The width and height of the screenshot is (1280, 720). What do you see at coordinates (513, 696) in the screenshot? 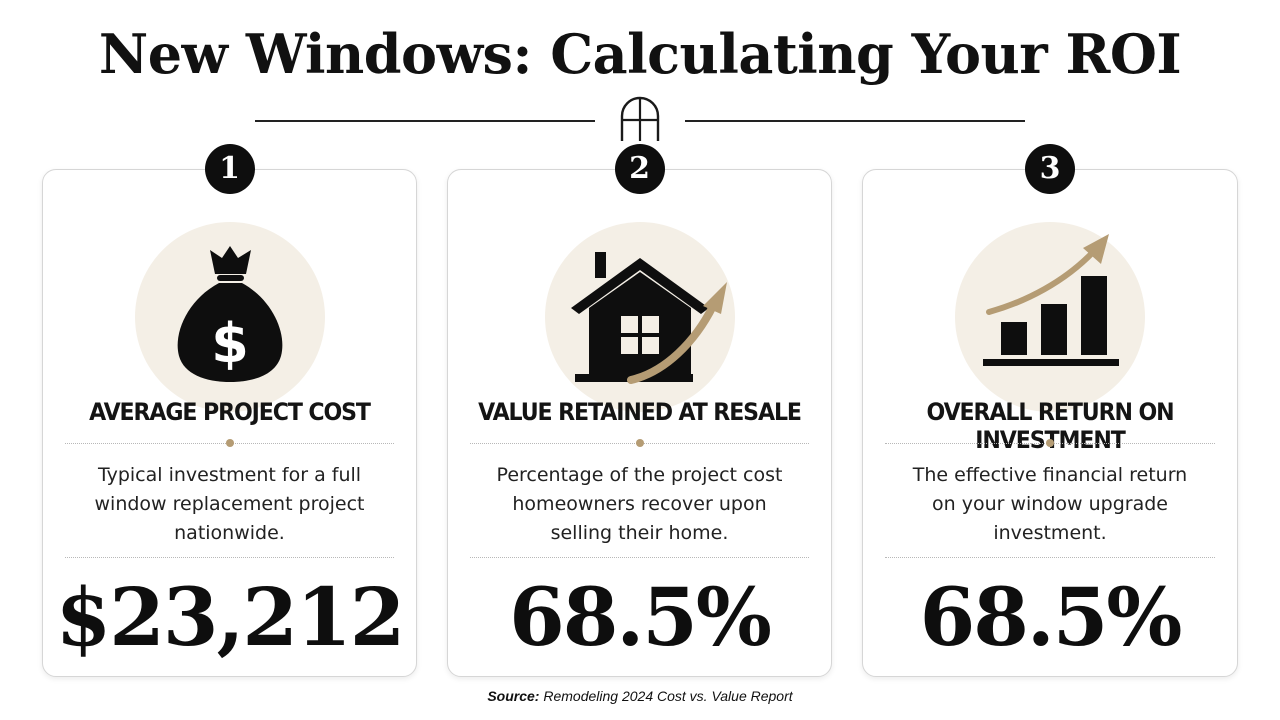
I see `source-label: Source:` at bounding box center [513, 696].